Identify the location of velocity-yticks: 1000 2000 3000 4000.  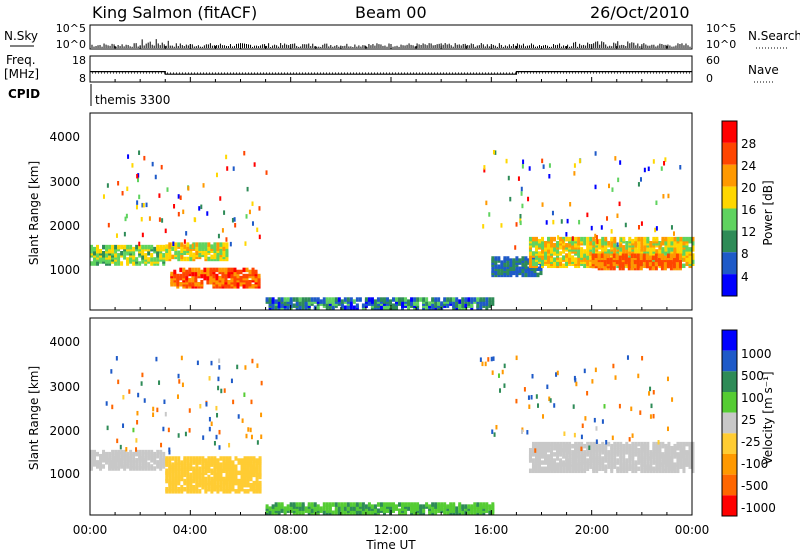
(64, 408).